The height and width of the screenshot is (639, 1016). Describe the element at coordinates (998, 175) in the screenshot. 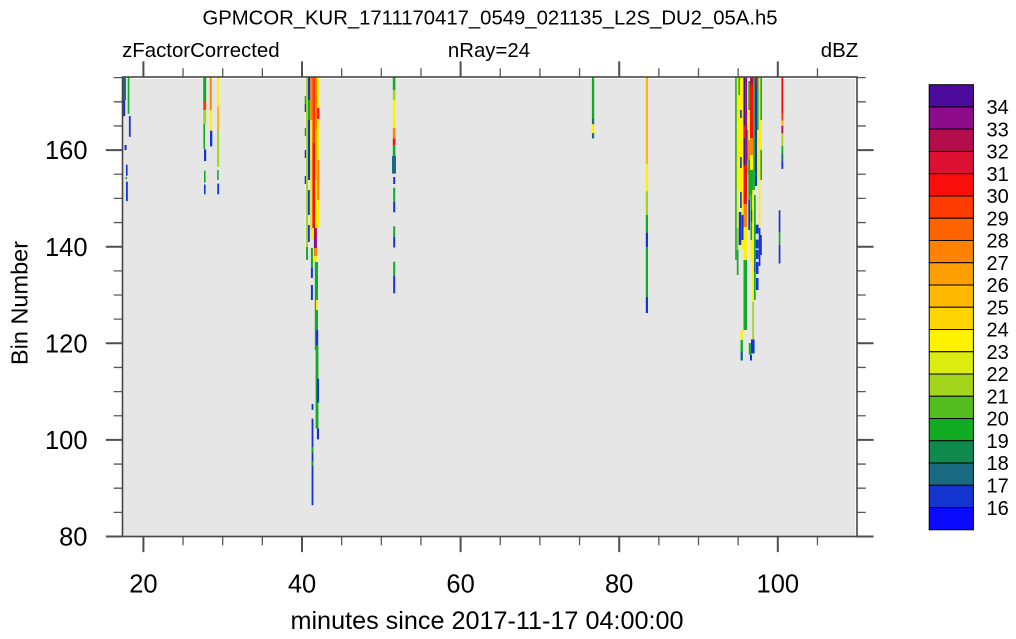

I see `svg-text: 31` at that location.